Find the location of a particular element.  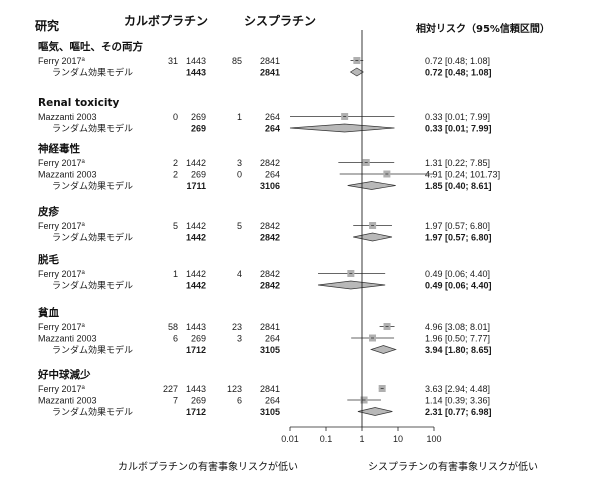

study-rr-ci: 3.63 [2.94; 4.48] is located at coordinates (457, 389).